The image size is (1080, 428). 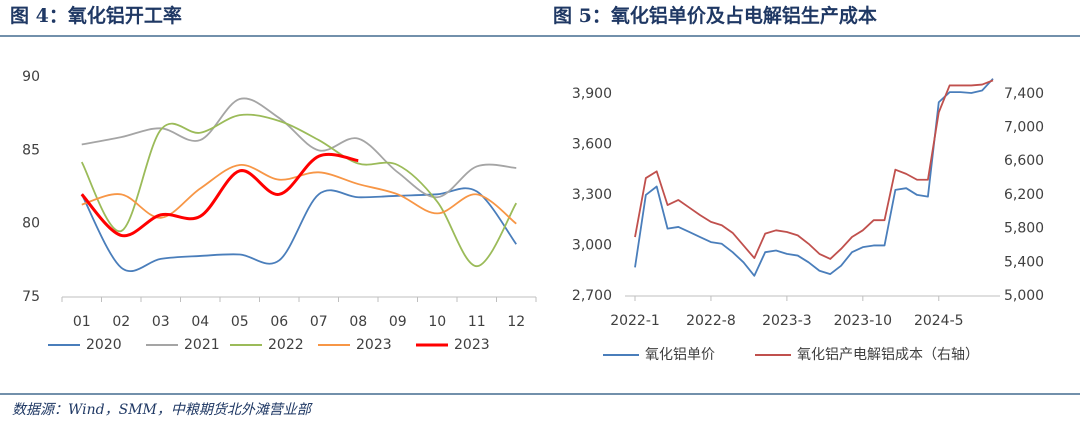 What do you see at coordinates (1024, 296) in the screenshot?
I see `y2-tick-label: 5,000` at bounding box center [1024, 296].